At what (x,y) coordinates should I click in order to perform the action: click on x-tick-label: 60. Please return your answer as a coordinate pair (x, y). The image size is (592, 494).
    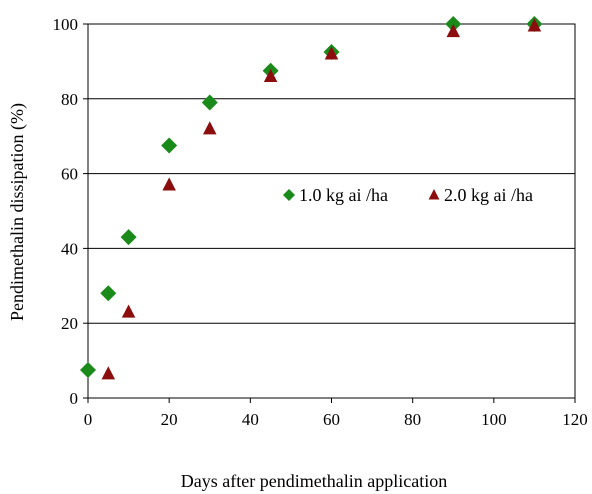
    Looking at the image, I should click on (331, 419).